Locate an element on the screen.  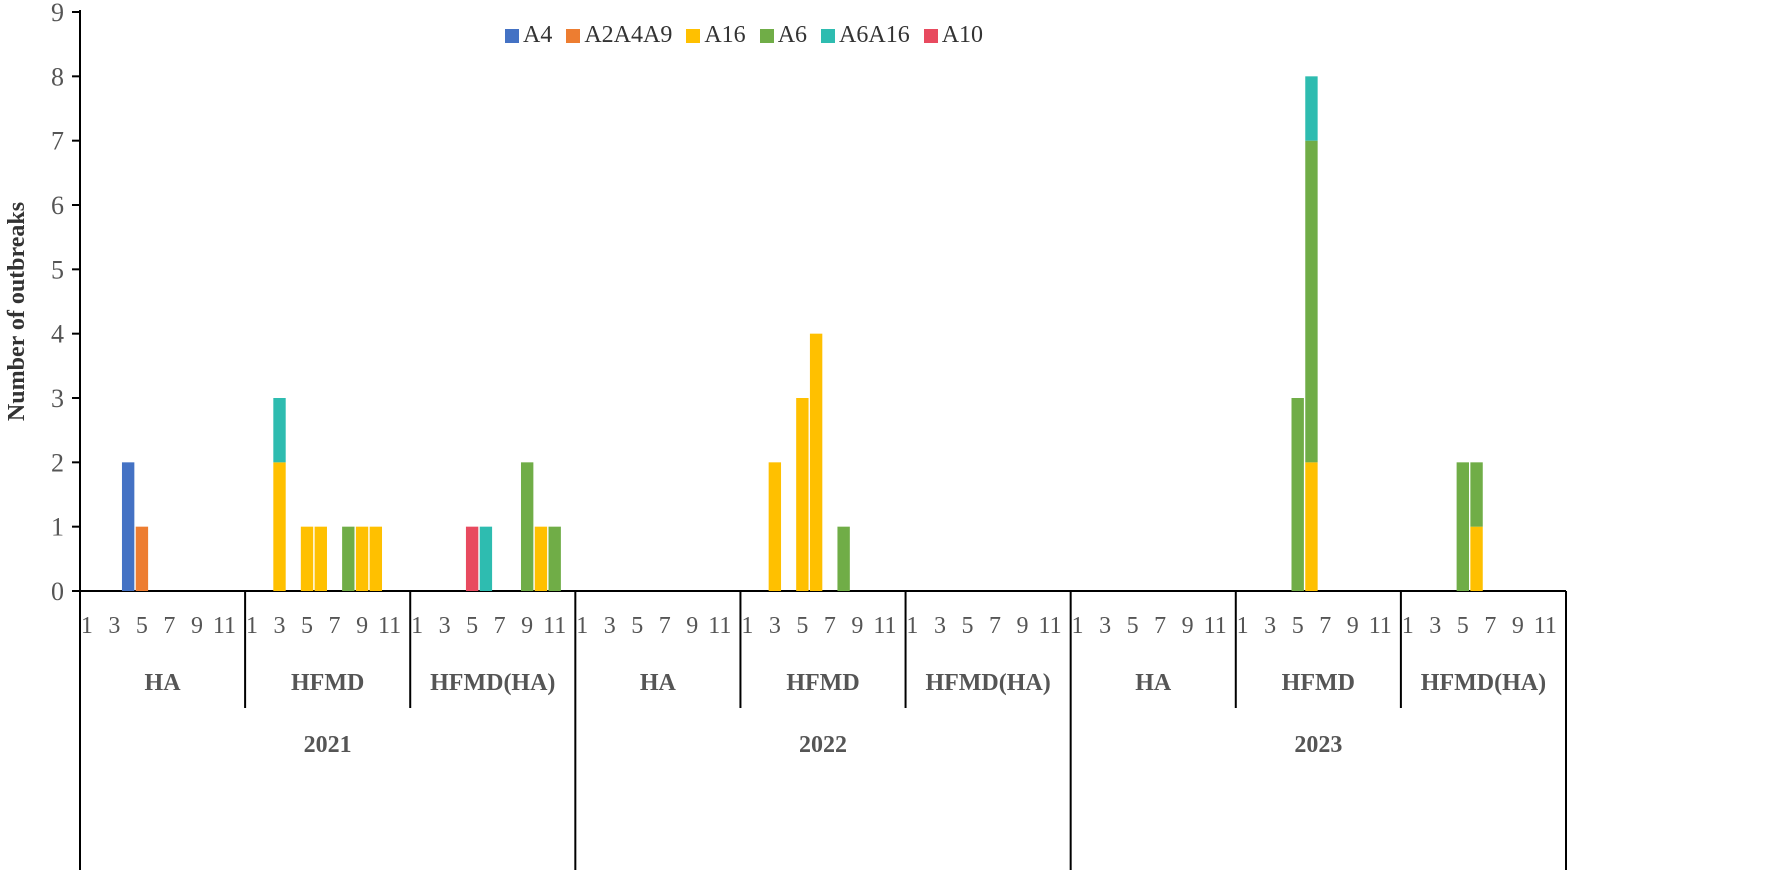
legend-label: A10 is located at coordinates (962, 35).